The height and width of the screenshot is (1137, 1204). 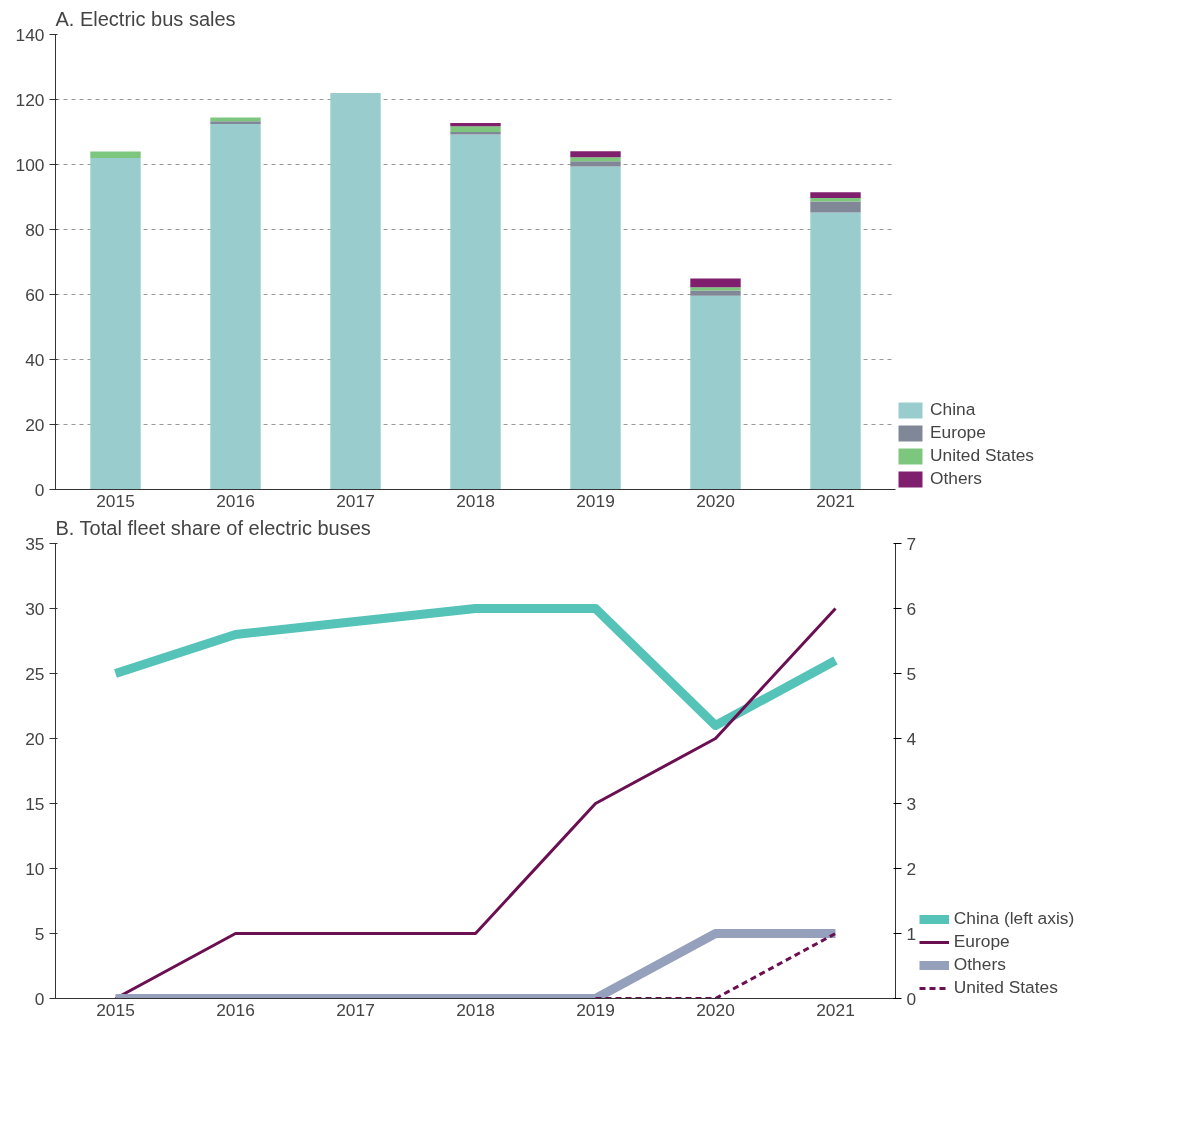 What do you see at coordinates (35, 359) in the screenshot?
I see `y-tick-label: 40` at bounding box center [35, 359].